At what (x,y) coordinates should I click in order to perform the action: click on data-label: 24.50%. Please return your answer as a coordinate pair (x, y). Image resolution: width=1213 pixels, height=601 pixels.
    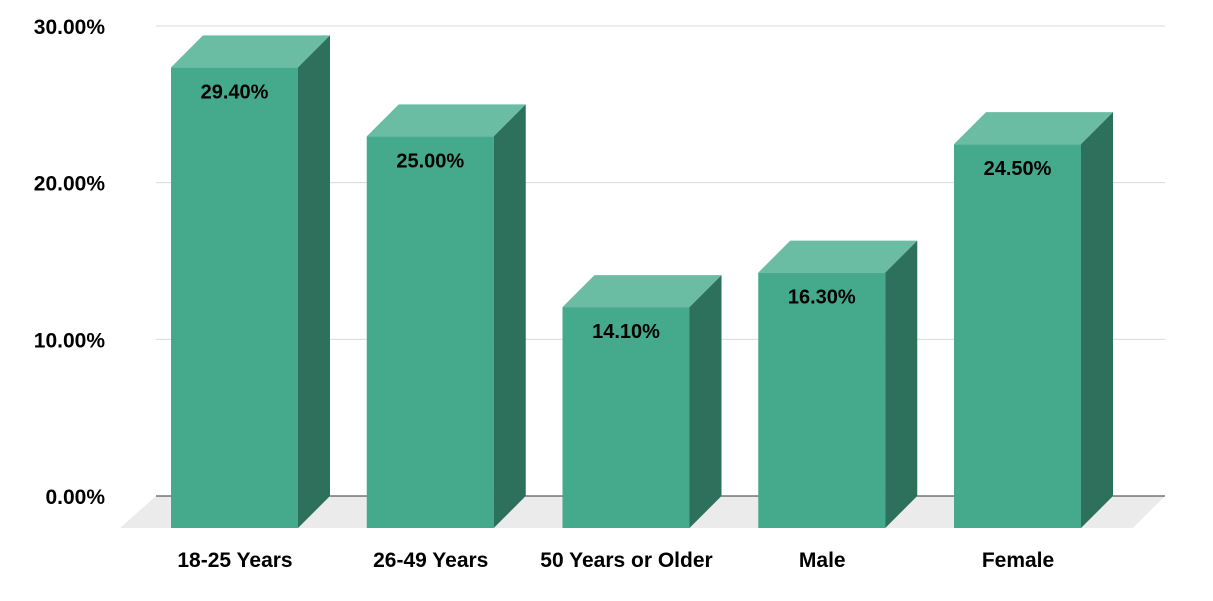
    Looking at the image, I should click on (1018, 169).